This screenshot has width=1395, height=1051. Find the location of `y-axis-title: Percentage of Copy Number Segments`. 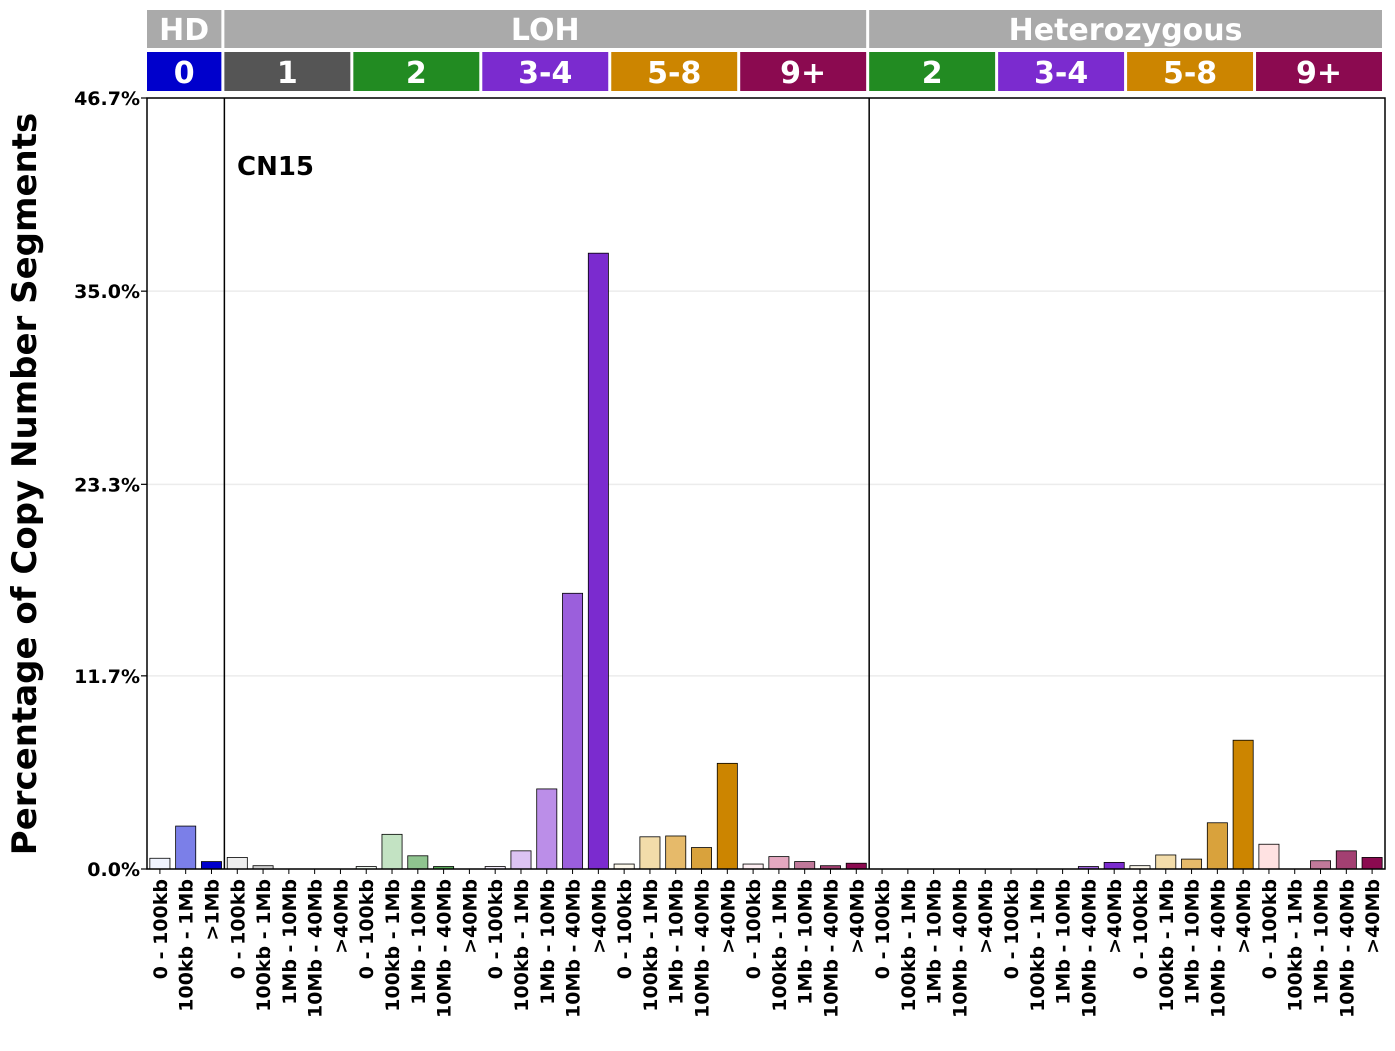

y-axis-title: Percentage of Copy Number Segments is located at coordinates (25, 484).